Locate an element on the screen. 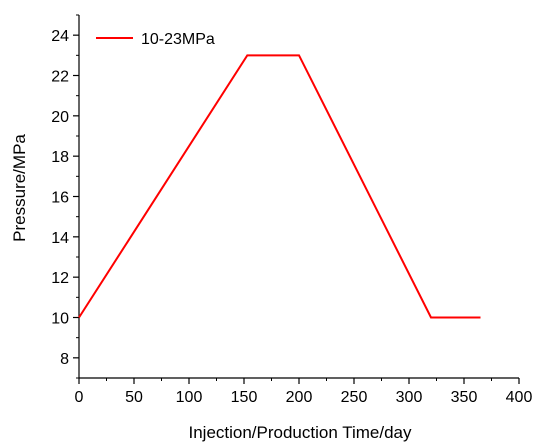 This screenshot has width=550, height=447. legend: 10-23MPa is located at coordinates (155, 39).